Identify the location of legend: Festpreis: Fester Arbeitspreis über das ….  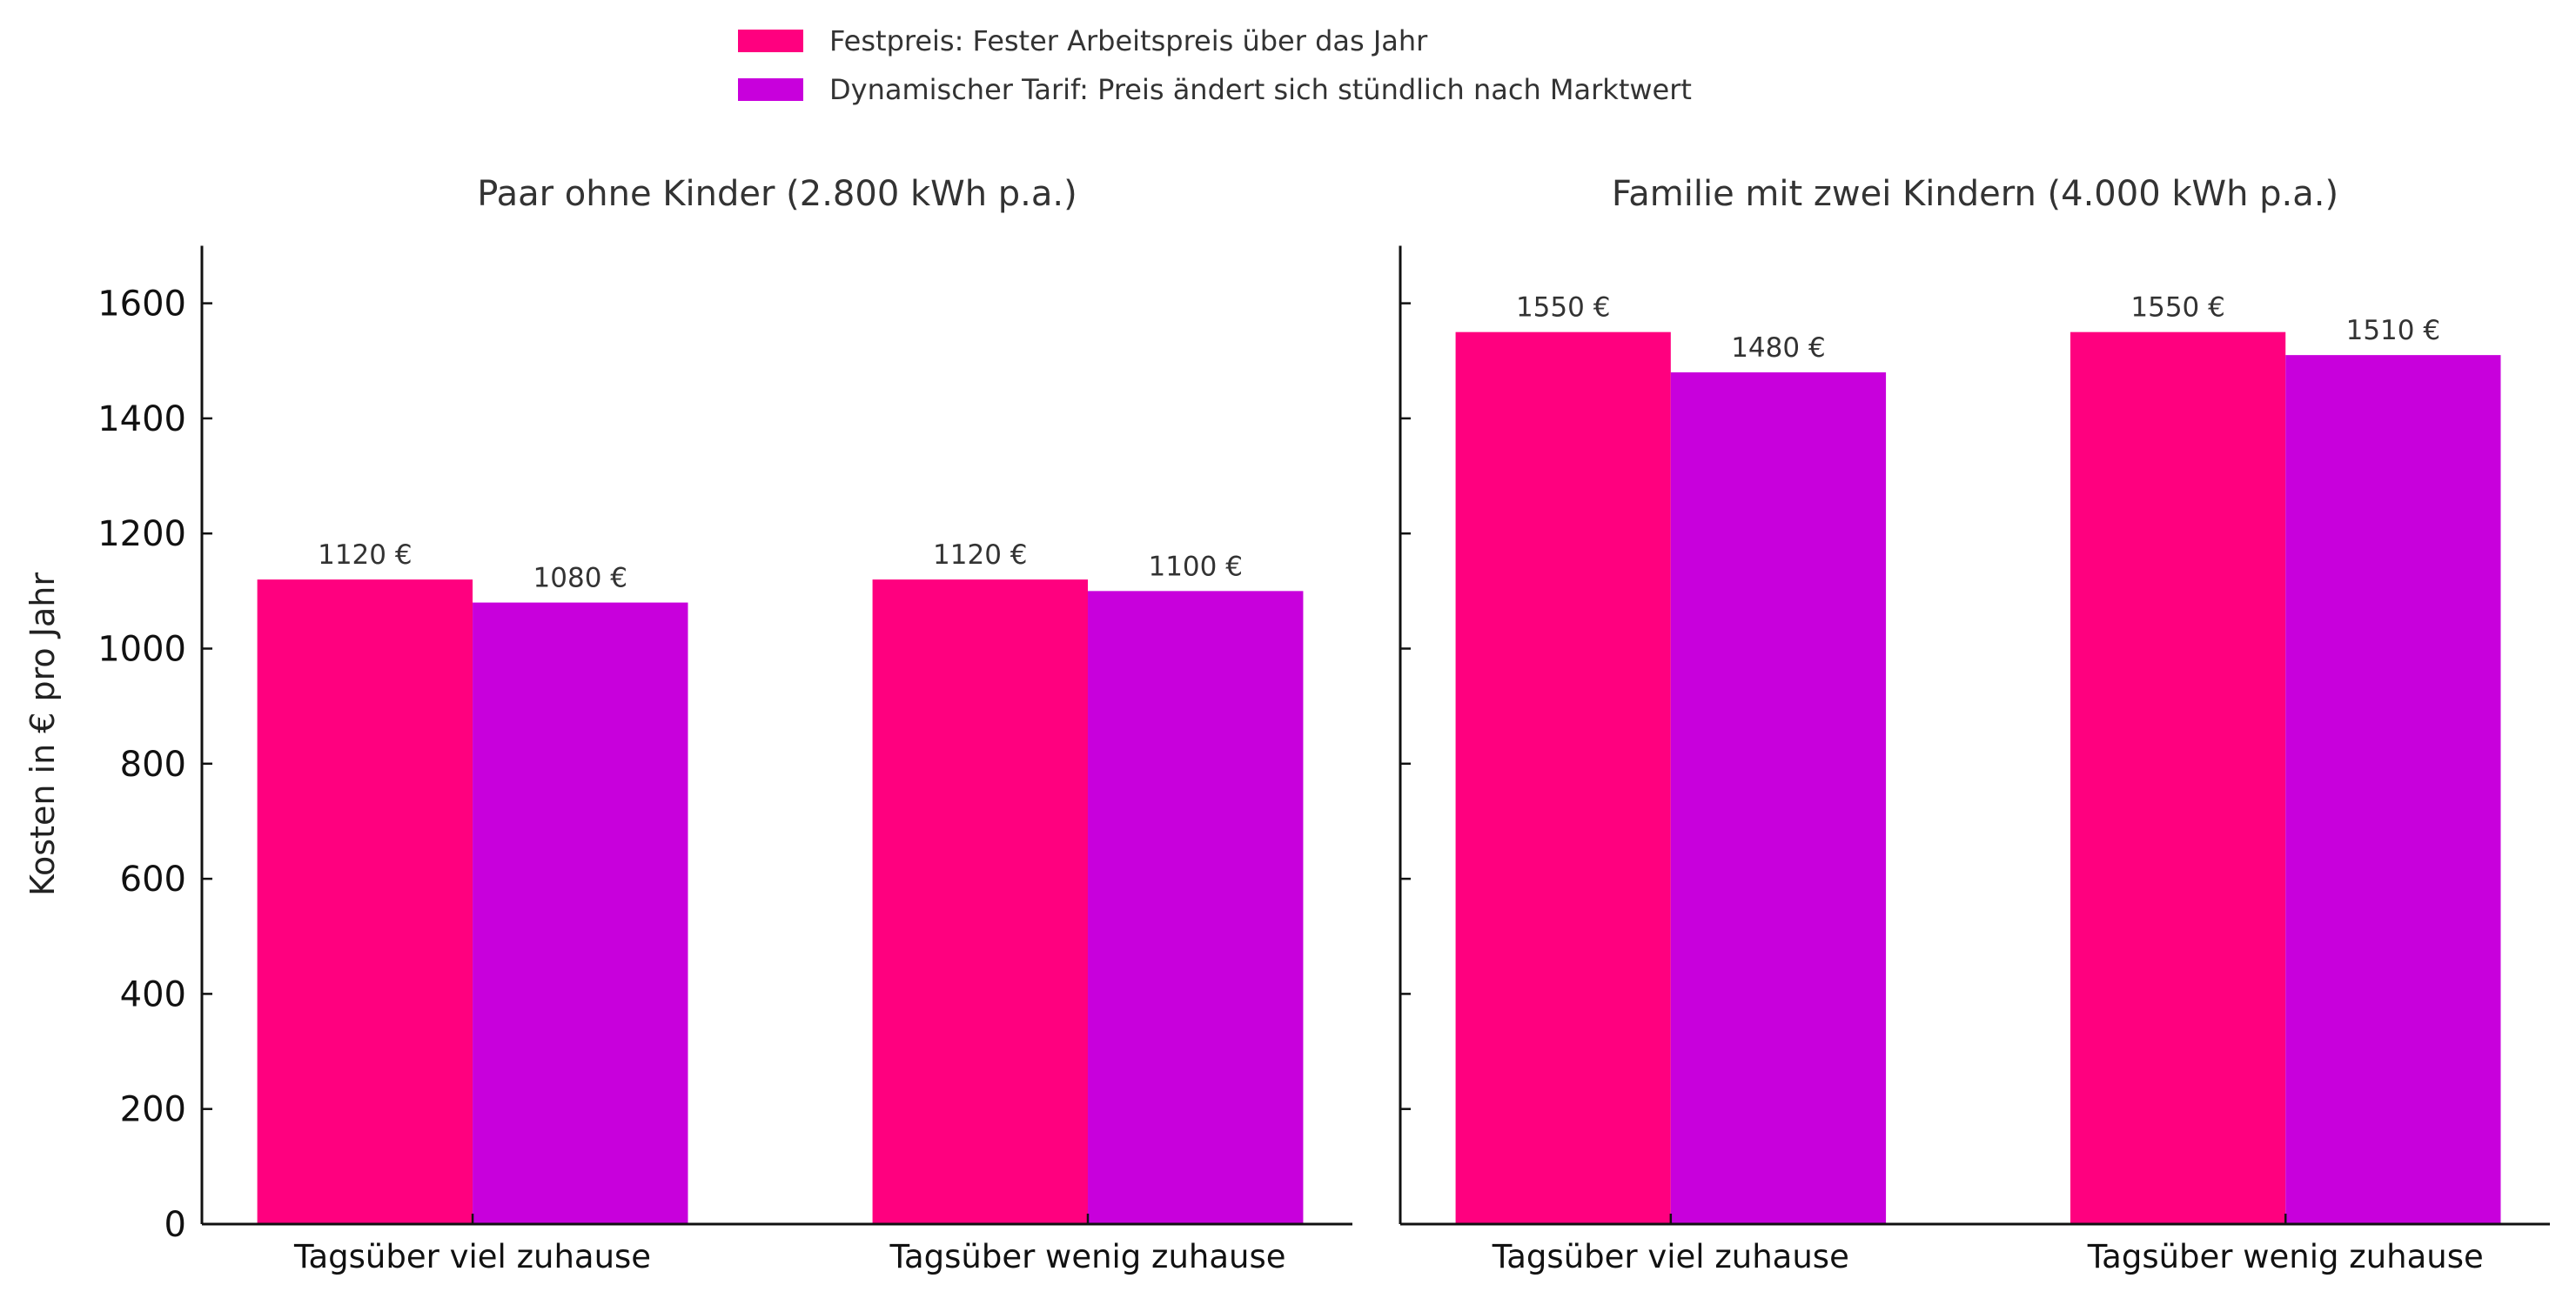
(1215, 65).